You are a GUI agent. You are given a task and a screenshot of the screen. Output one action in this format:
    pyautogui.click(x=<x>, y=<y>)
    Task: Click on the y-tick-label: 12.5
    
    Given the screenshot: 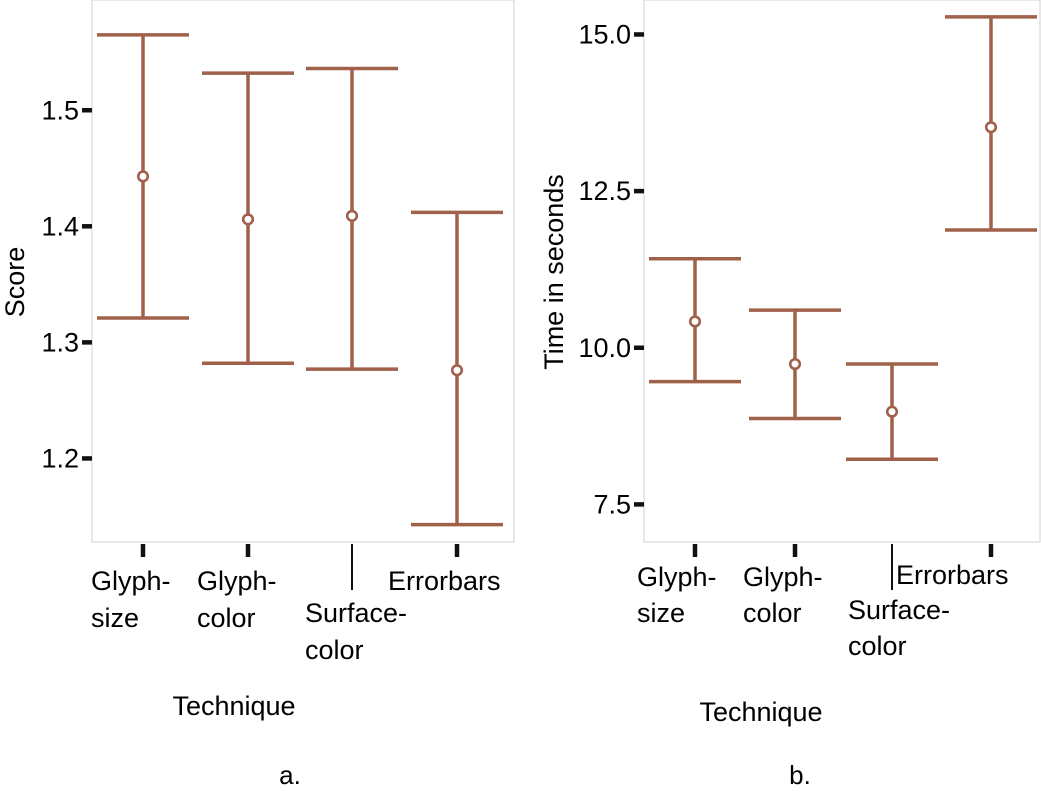 What is the action you would take?
    pyautogui.click(x=604, y=191)
    